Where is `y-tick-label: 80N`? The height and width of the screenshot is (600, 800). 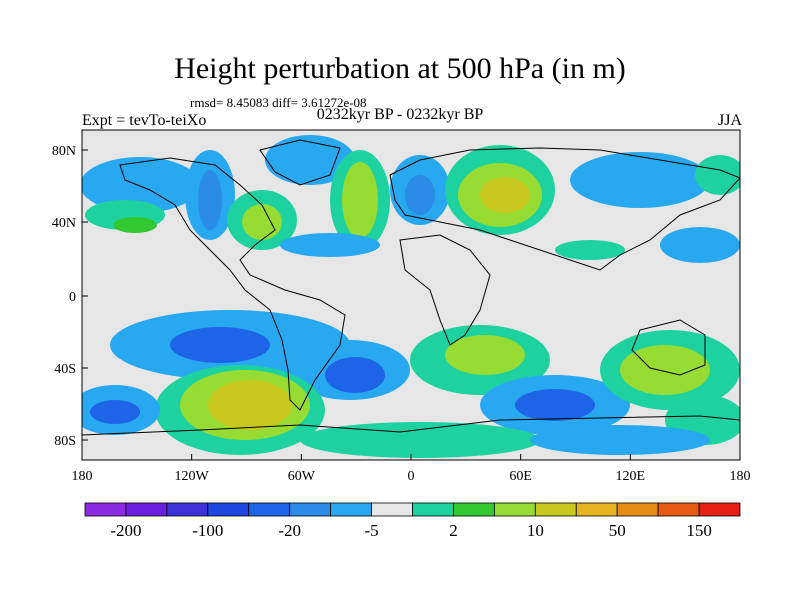
y-tick-label: 80N is located at coordinates (64, 151).